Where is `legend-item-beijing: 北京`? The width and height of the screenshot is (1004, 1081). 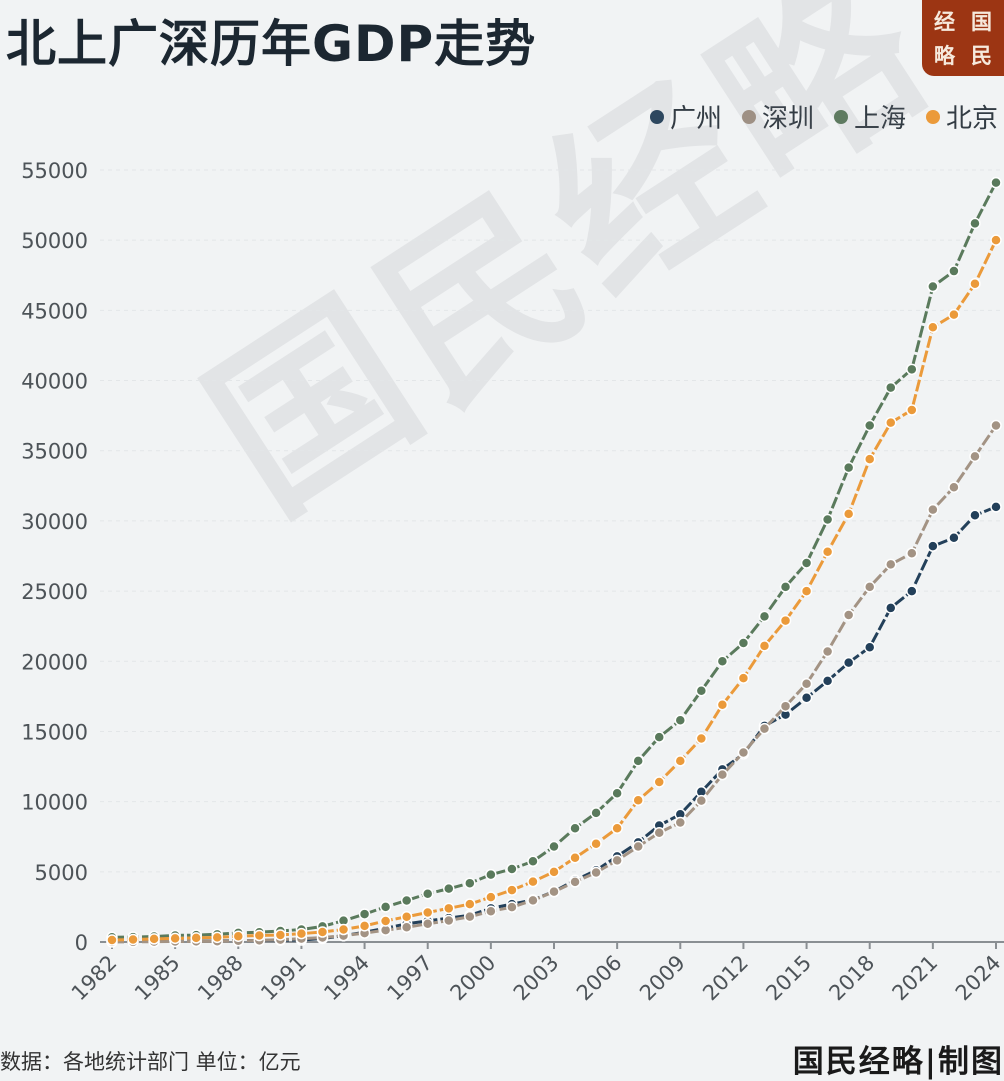
legend-item-beijing: 北京 is located at coordinates (961, 116).